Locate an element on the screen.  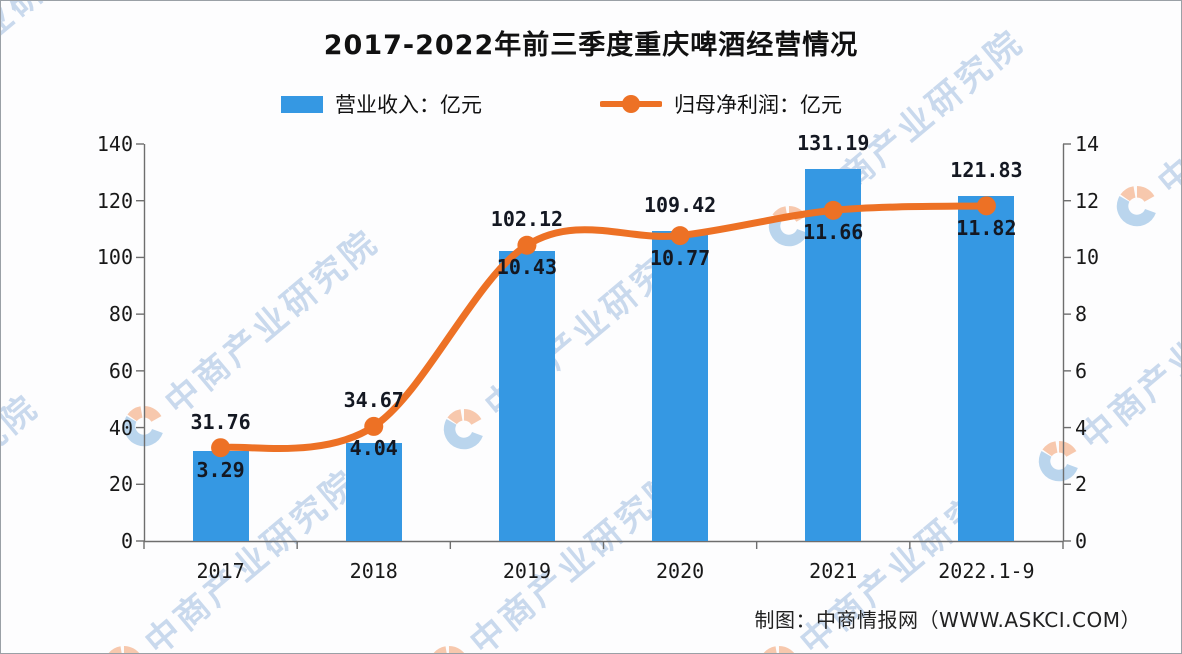
chart-title: 2017-2022年前三季度重庆啤酒经营情况 is located at coordinates (591, 45).